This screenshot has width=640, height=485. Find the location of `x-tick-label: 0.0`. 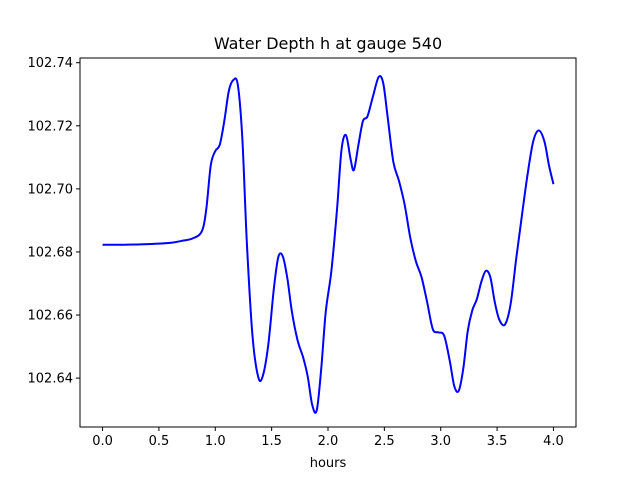

x-tick-label: 0.0 is located at coordinates (102, 441).